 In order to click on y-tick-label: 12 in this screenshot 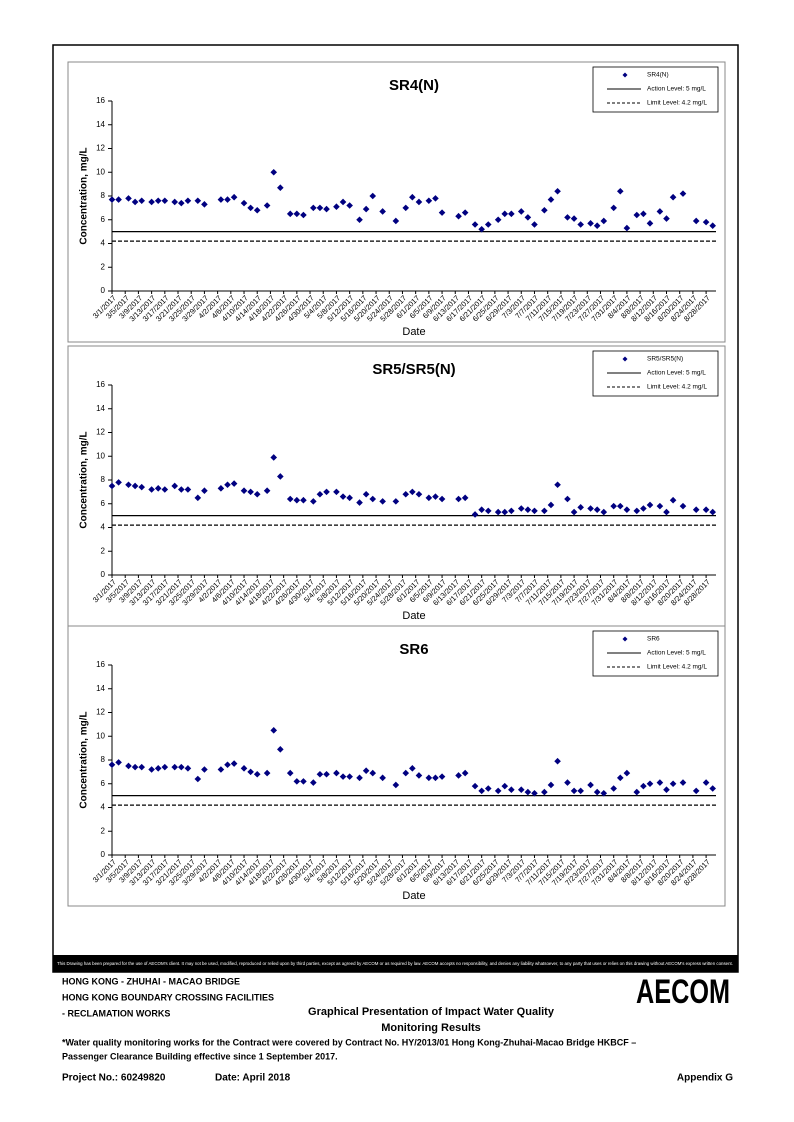, I will do `click(100, 712)`.